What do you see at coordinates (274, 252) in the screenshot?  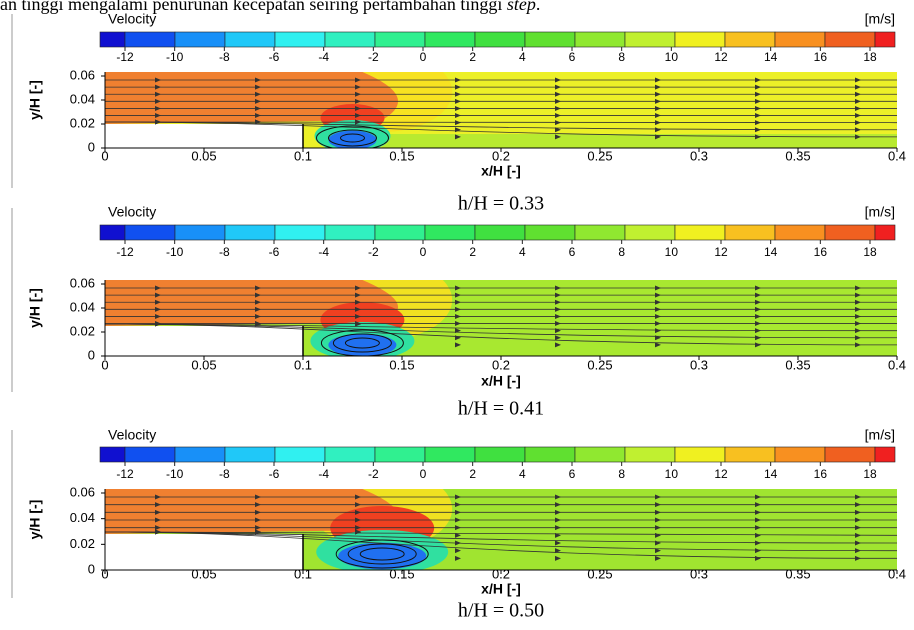 I see `colorbar-tick-label: -6` at bounding box center [274, 252].